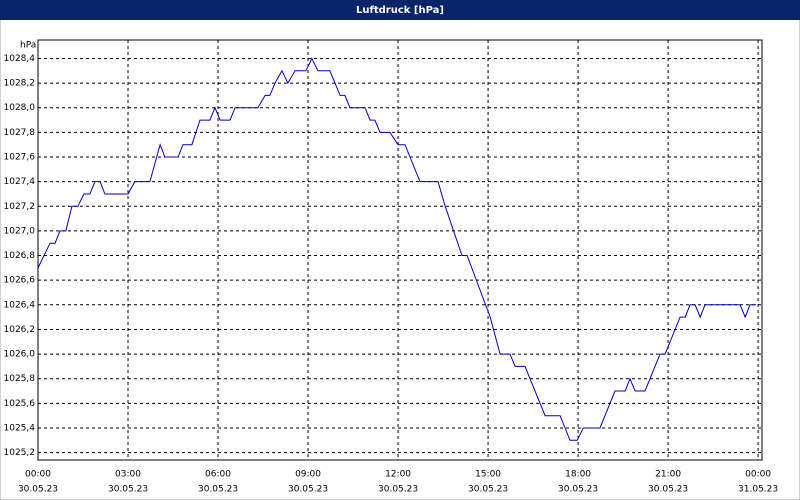 This screenshot has width=800, height=500. What do you see at coordinates (20, 182) in the screenshot?
I see `y-tick-label: 1027,4` at bounding box center [20, 182].